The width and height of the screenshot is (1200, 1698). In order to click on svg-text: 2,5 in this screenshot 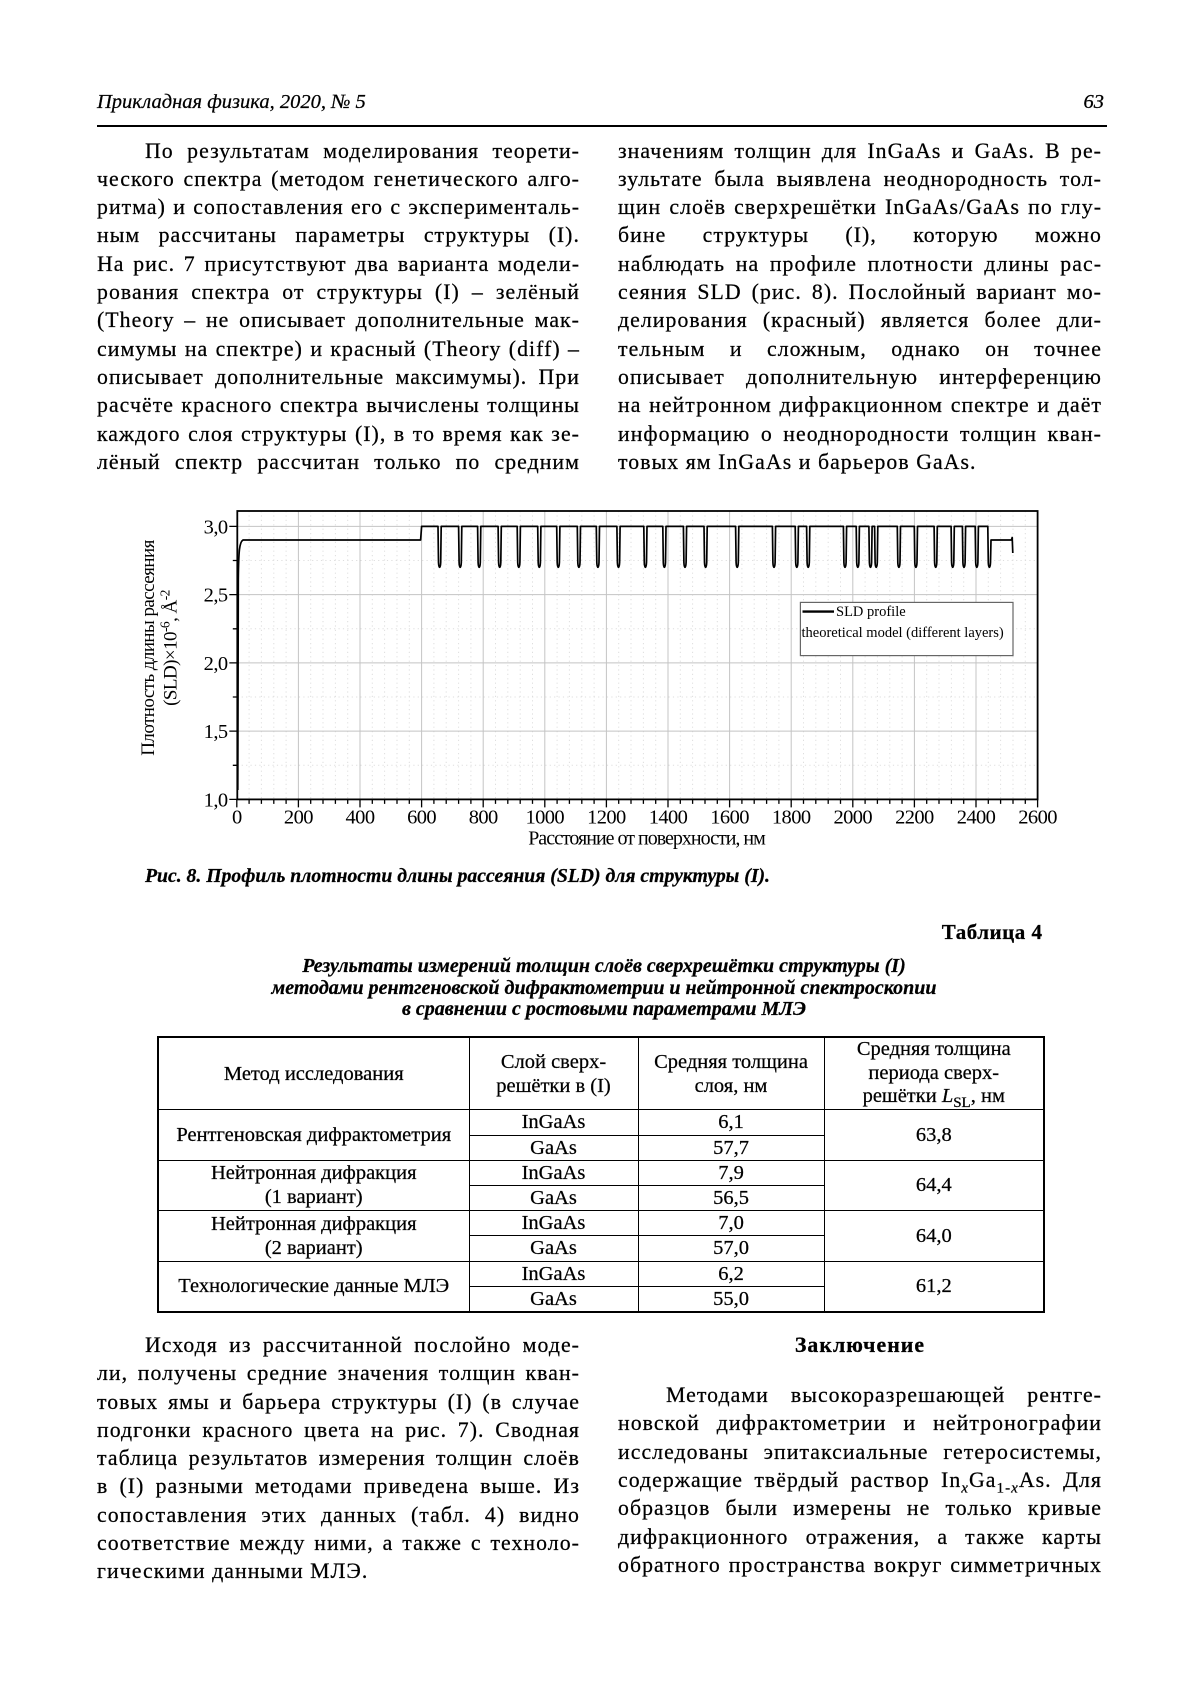, I will do `click(216, 596)`.